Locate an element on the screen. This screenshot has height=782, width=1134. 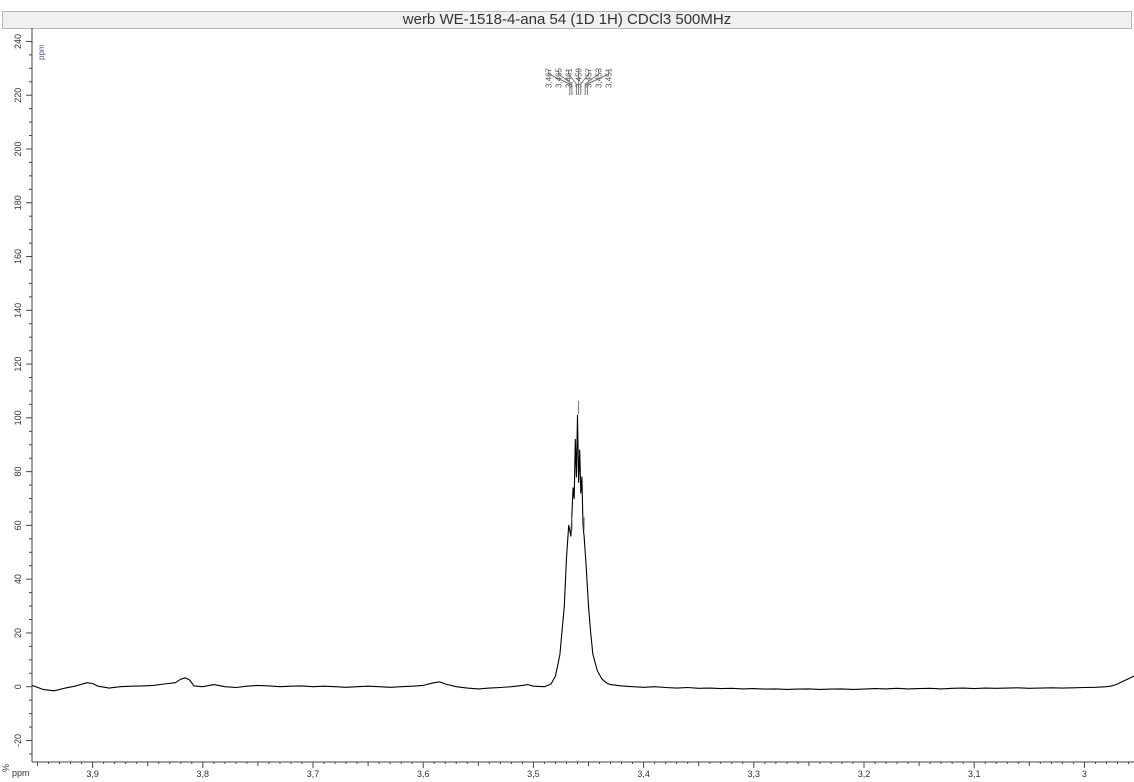
y-tick-label: 180 is located at coordinates (18, 202).